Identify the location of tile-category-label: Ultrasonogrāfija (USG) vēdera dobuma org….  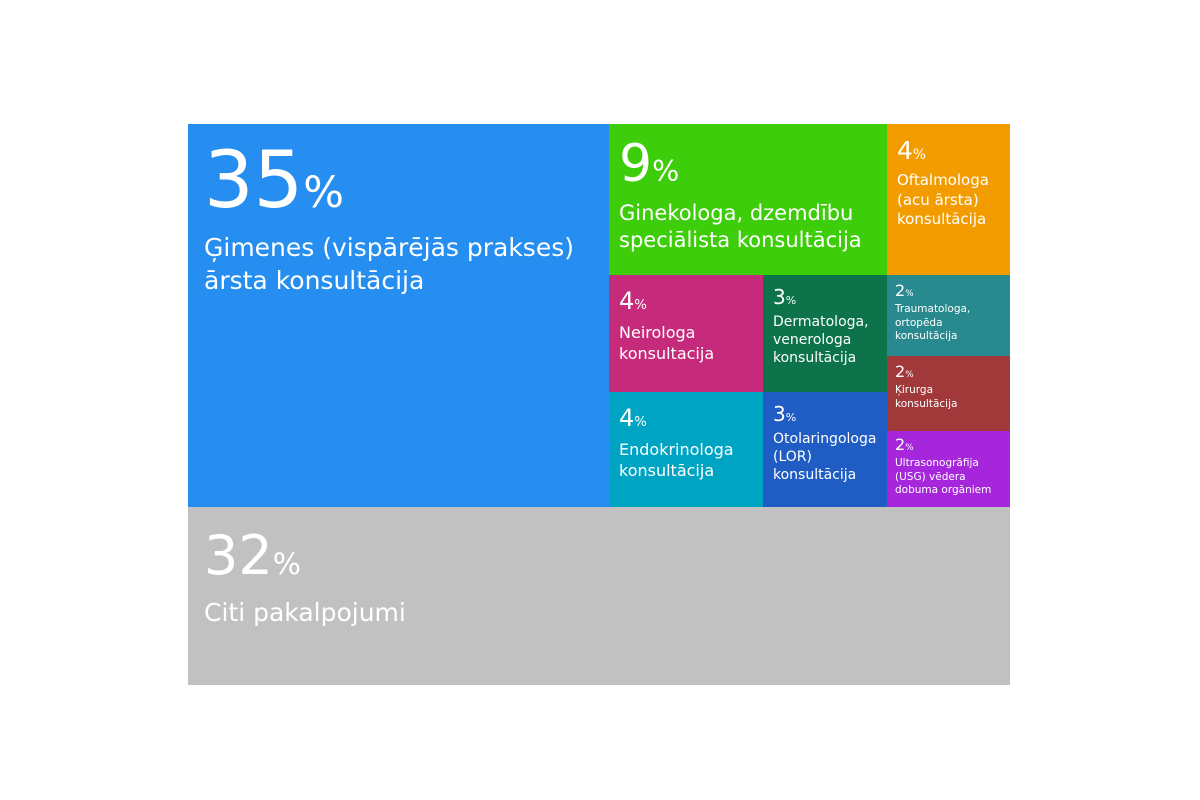
(943, 477).